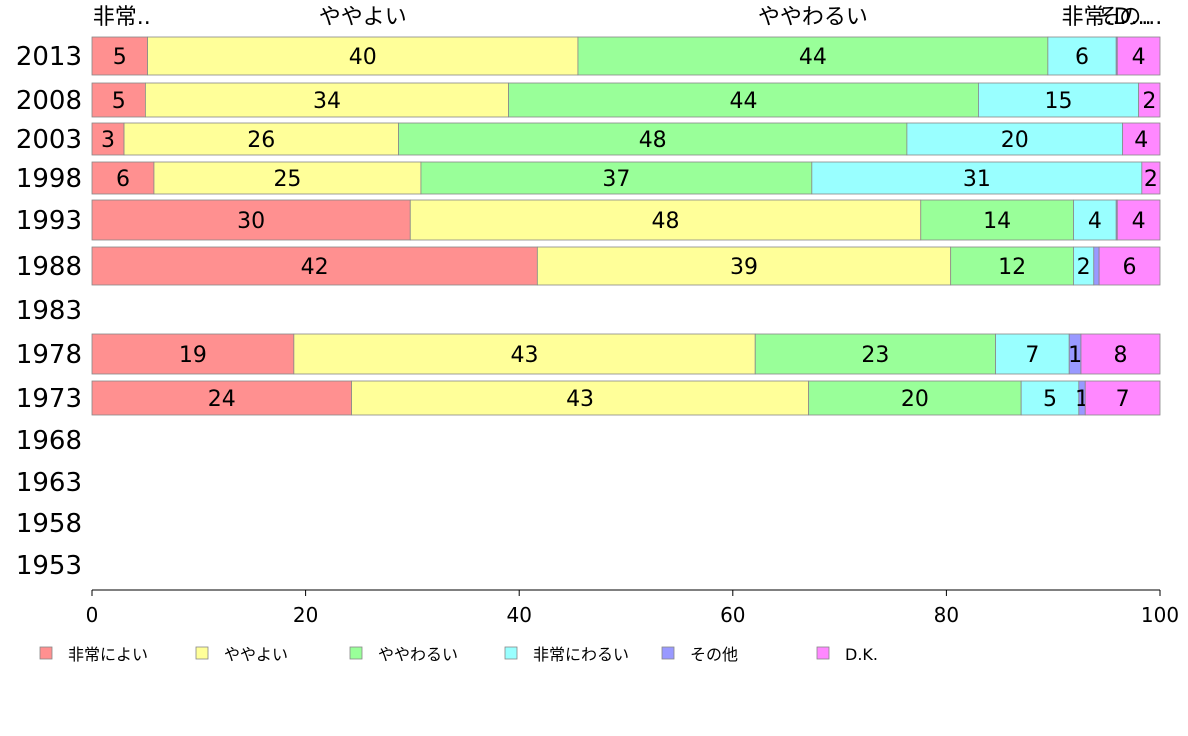  What do you see at coordinates (946, 615) in the screenshot?
I see `x-tick-label-80: 80` at bounding box center [946, 615].